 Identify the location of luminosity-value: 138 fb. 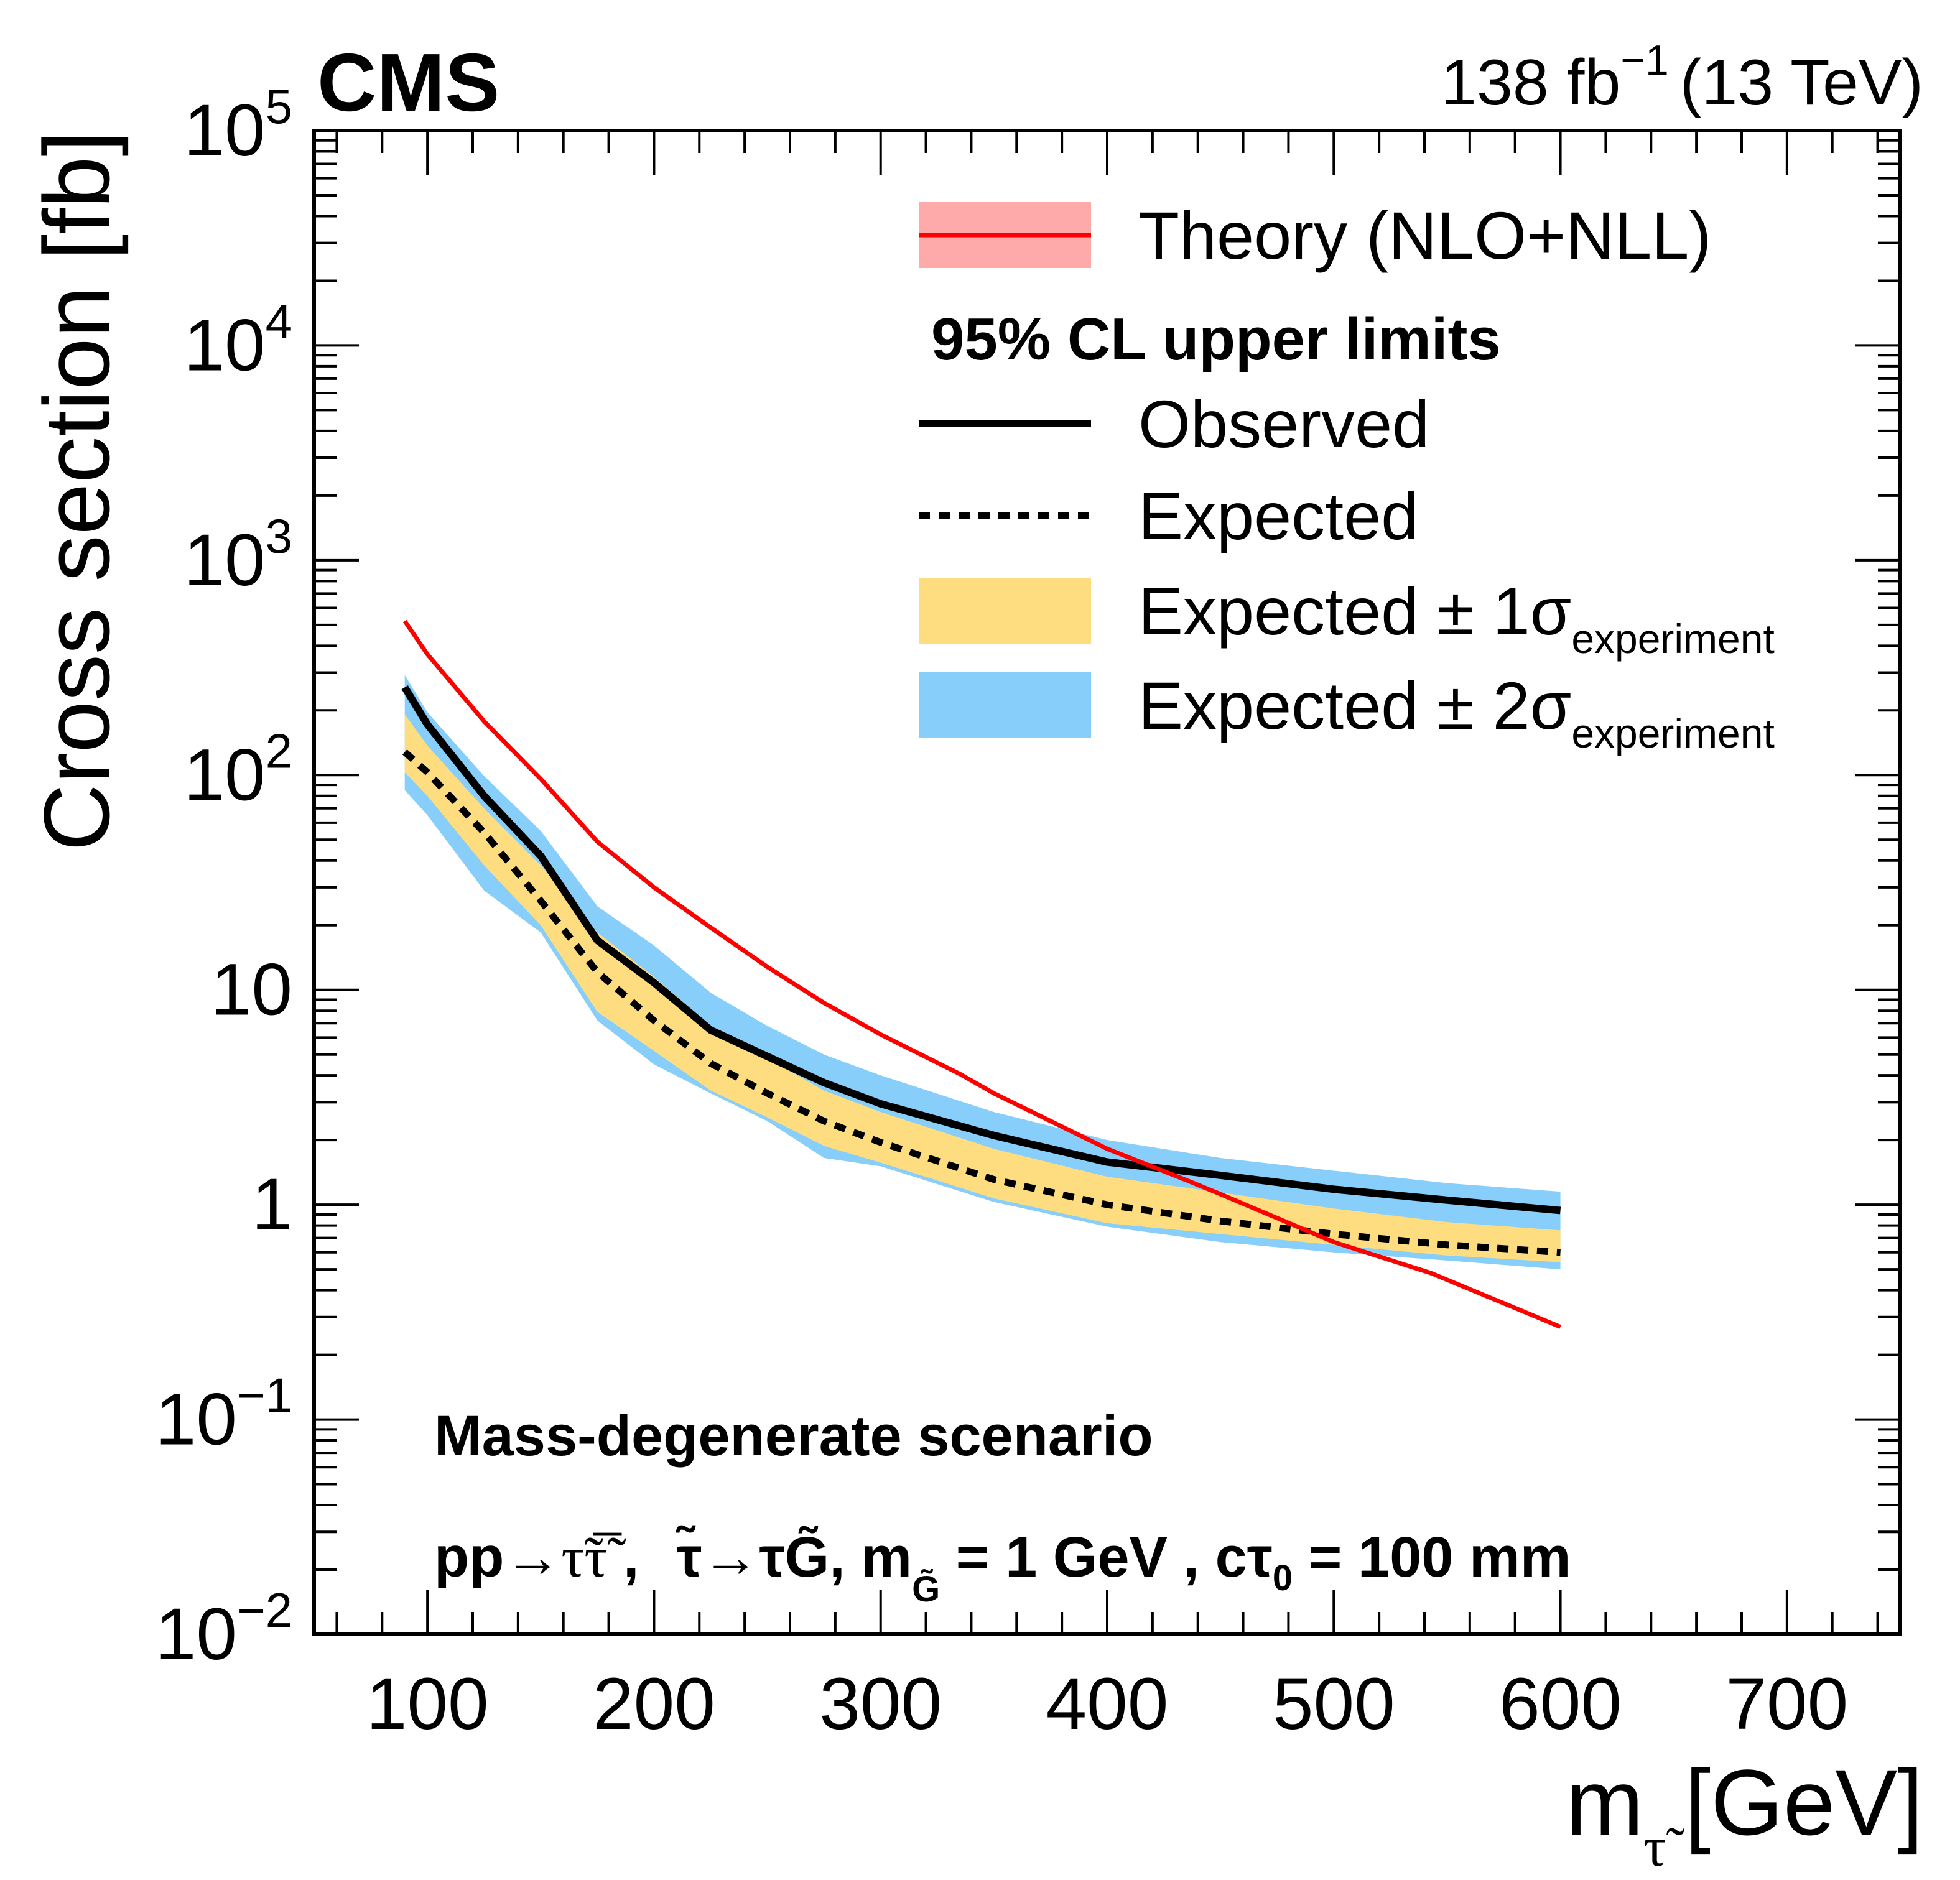
(1530, 83).